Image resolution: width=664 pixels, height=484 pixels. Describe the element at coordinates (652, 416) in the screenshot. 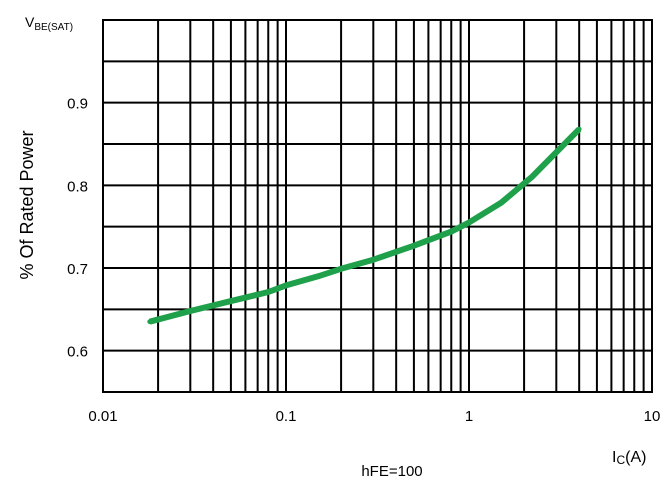

I see `x-tick-label: 10` at that location.